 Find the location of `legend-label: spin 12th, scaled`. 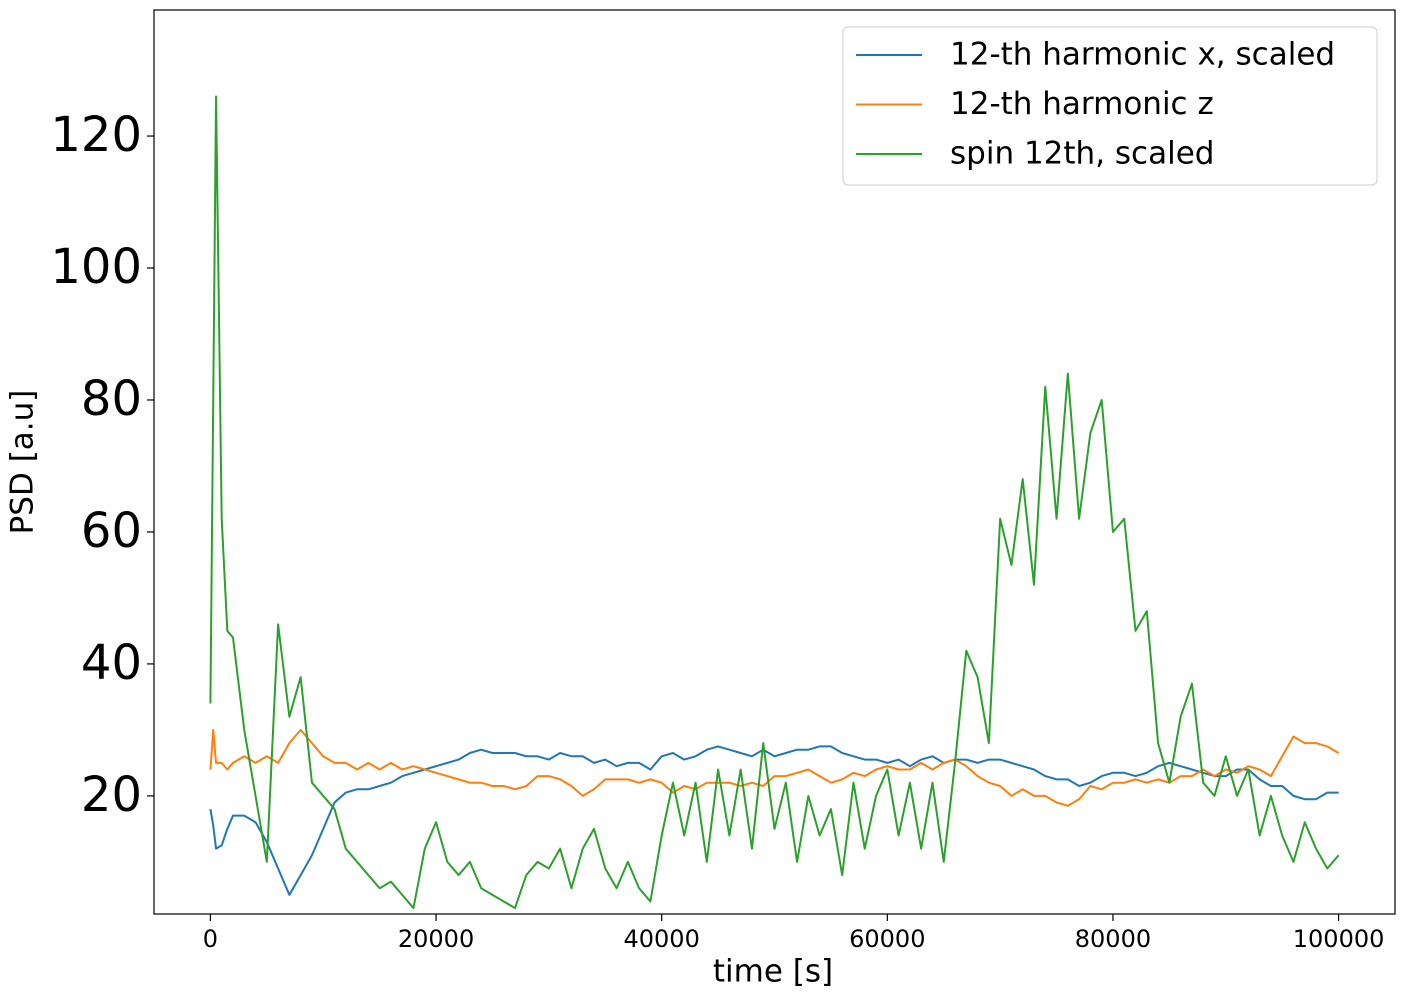

legend-label: spin 12th, scaled is located at coordinates (1082, 154).